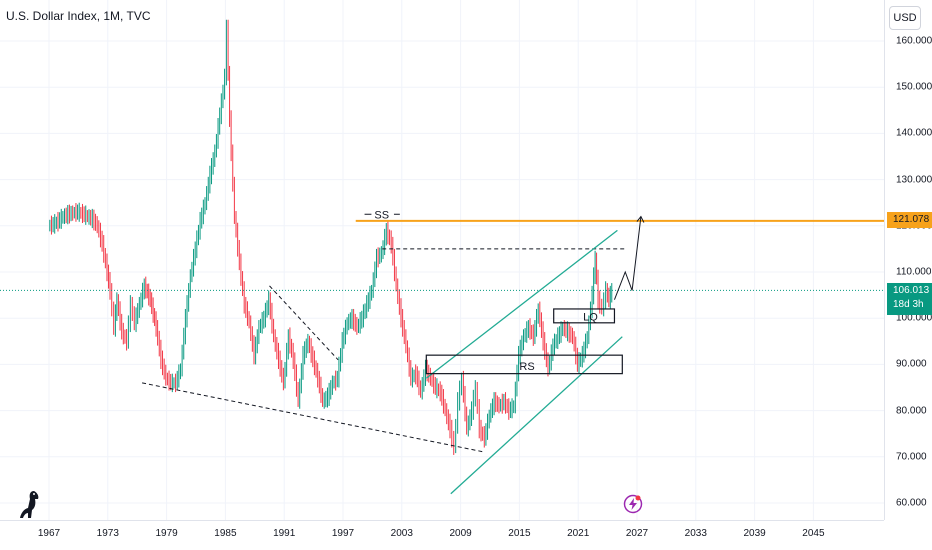 This screenshot has height=550, width=932. I want to click on lightning-icon, so click(633, 504).